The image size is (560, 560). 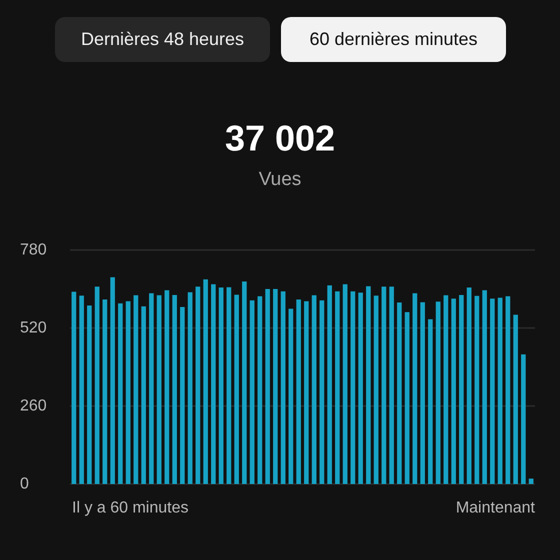 What do you see at coordinates (280, 138) in the screenshot?
I see `chart-title: 37 002` at bounding box center [280, 138].